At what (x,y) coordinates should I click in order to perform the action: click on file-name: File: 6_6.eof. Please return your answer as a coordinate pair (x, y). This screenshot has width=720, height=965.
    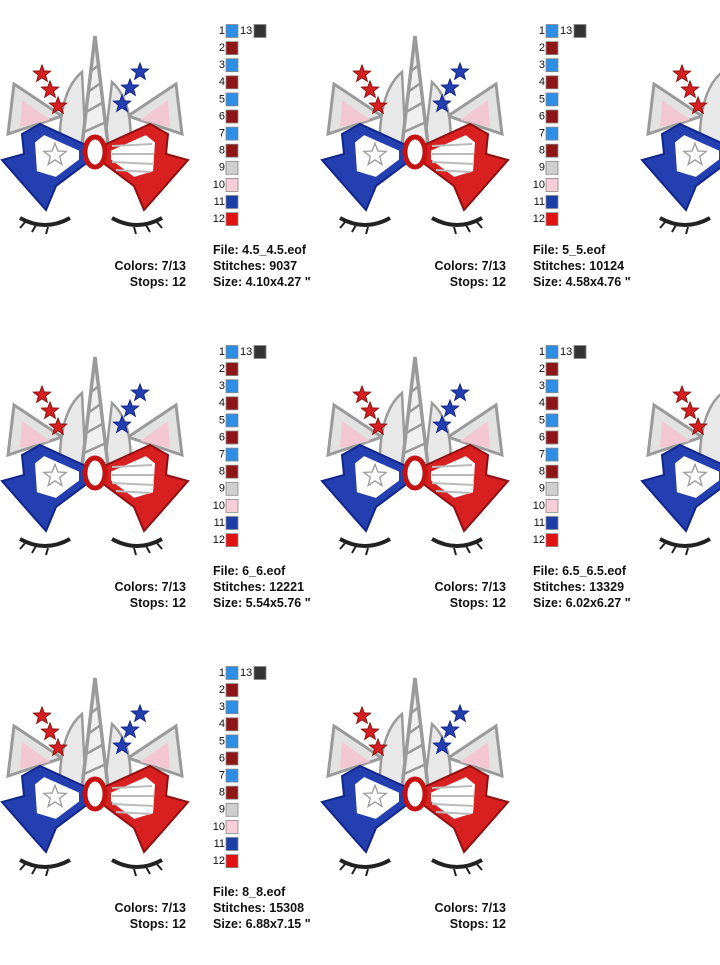
    Looking at the image, I should click on (249, 571).